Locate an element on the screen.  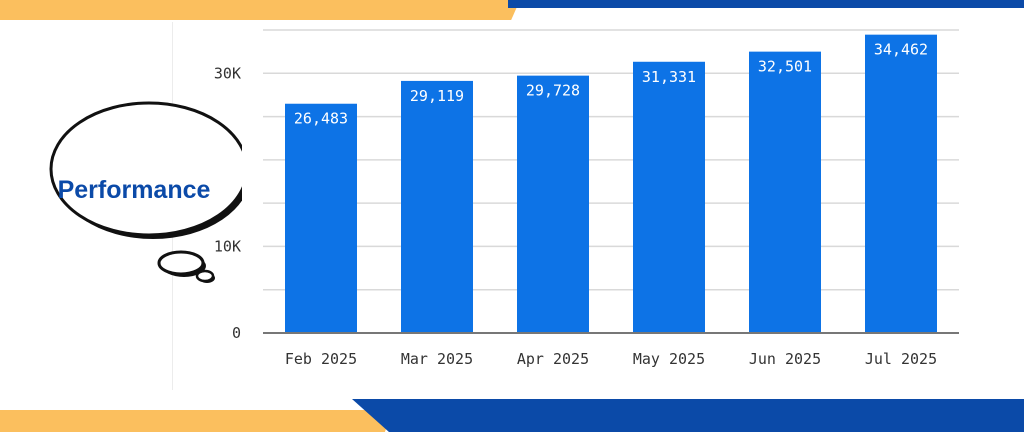
bubble-label: Performance is located at coordinates (134, 190).